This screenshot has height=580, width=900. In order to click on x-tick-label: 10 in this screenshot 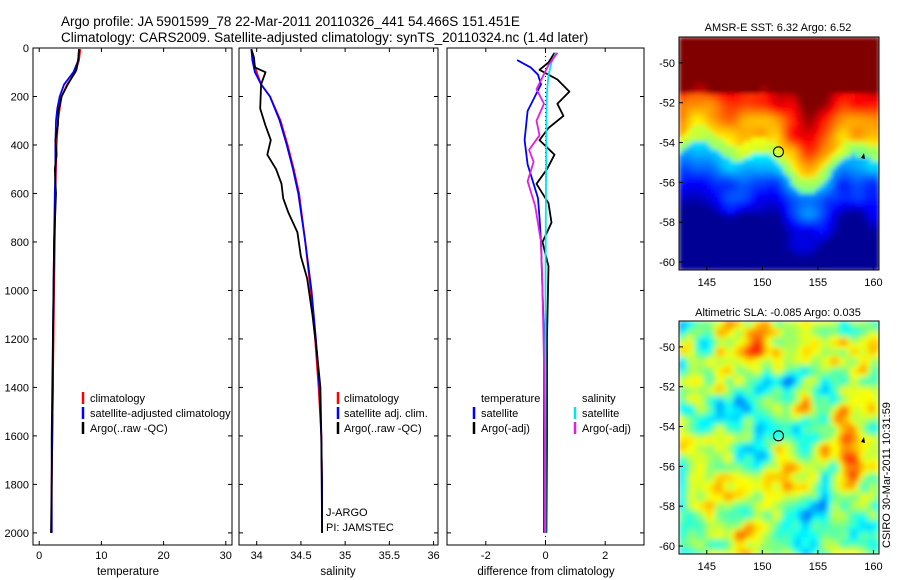, I will do `click(101, 556)`.